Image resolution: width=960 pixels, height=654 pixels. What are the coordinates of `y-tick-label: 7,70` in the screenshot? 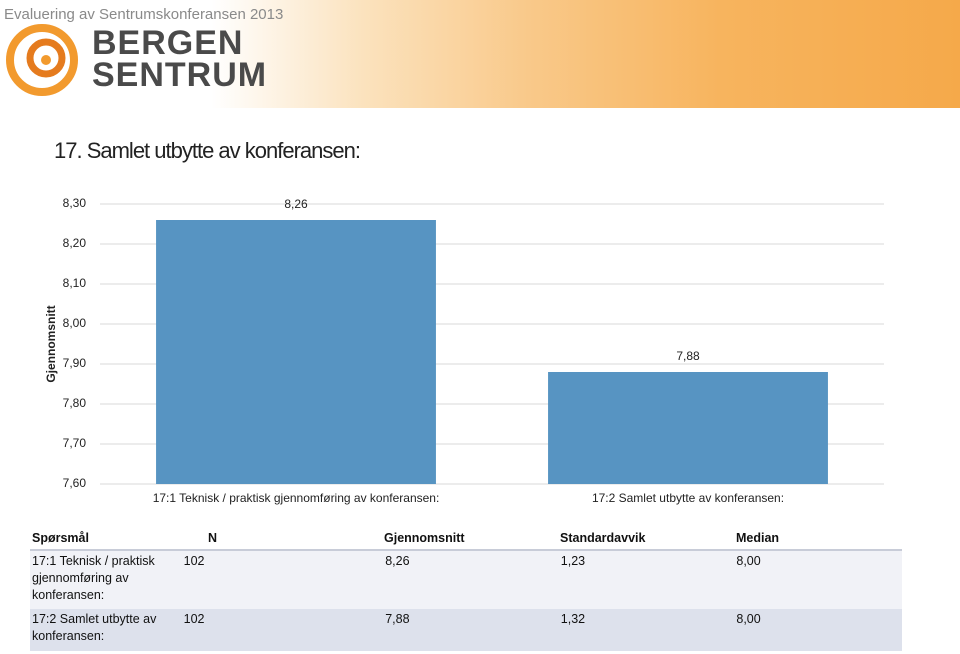 It's located at (75, 443).